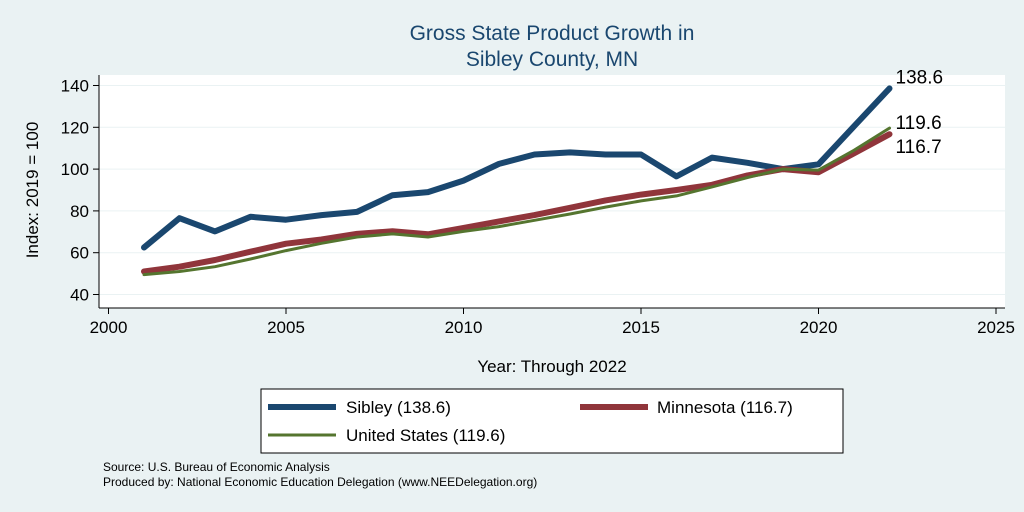 The height and width of the screenshot is (512, 1024). Describe the element at coordinates (996, 327) in the screenshot. I see `x-tick-label-2025: 2025` at that location.